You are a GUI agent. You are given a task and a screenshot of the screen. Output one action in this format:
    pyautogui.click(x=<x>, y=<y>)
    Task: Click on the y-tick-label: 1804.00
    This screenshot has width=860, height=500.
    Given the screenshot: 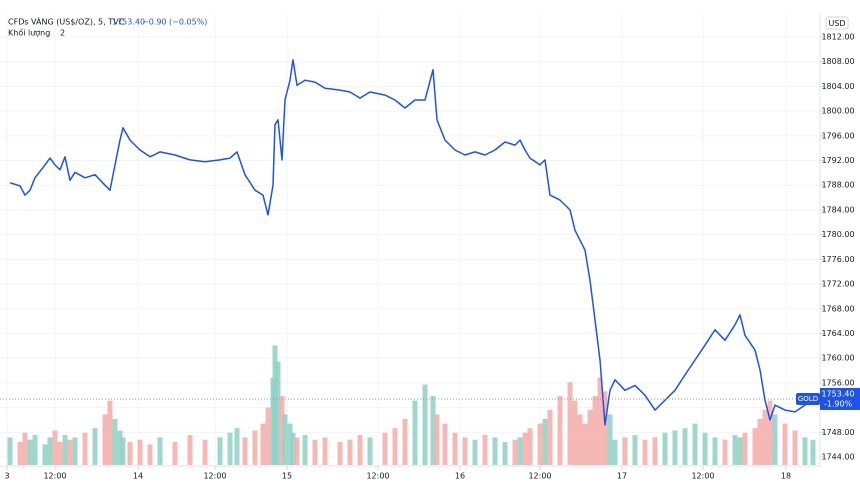 What is the action you would take?
    pyautogui.click(x=837, y=86)
    